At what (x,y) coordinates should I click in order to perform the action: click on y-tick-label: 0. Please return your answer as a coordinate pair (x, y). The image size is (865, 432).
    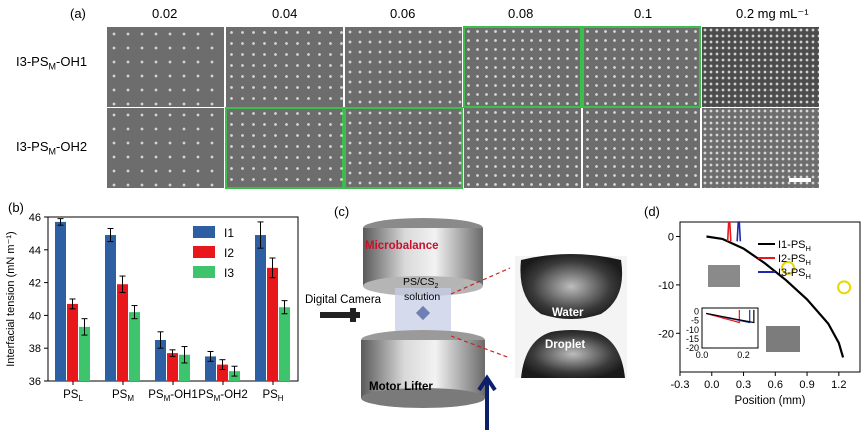
    Looking at the image, I should click on (671, 238).